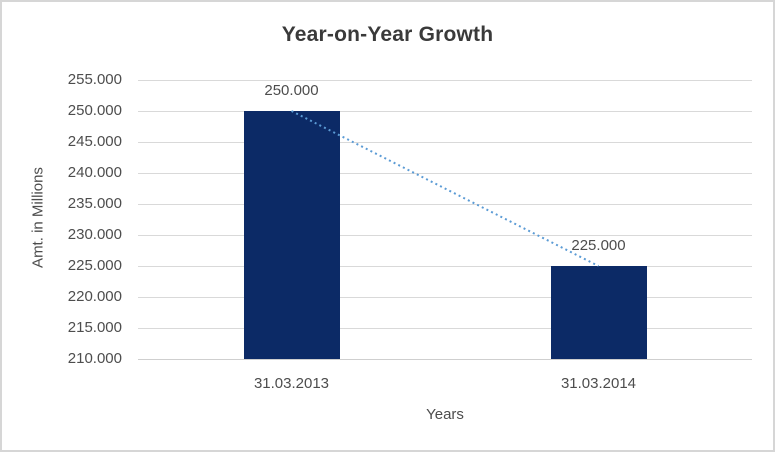 The width and height of the screenshot is (775, 452). What do you see at coordinates (94, 79) in the screenshot?
I see `y-axis-tick-label: 255.000` at bounding box center [94, 79].